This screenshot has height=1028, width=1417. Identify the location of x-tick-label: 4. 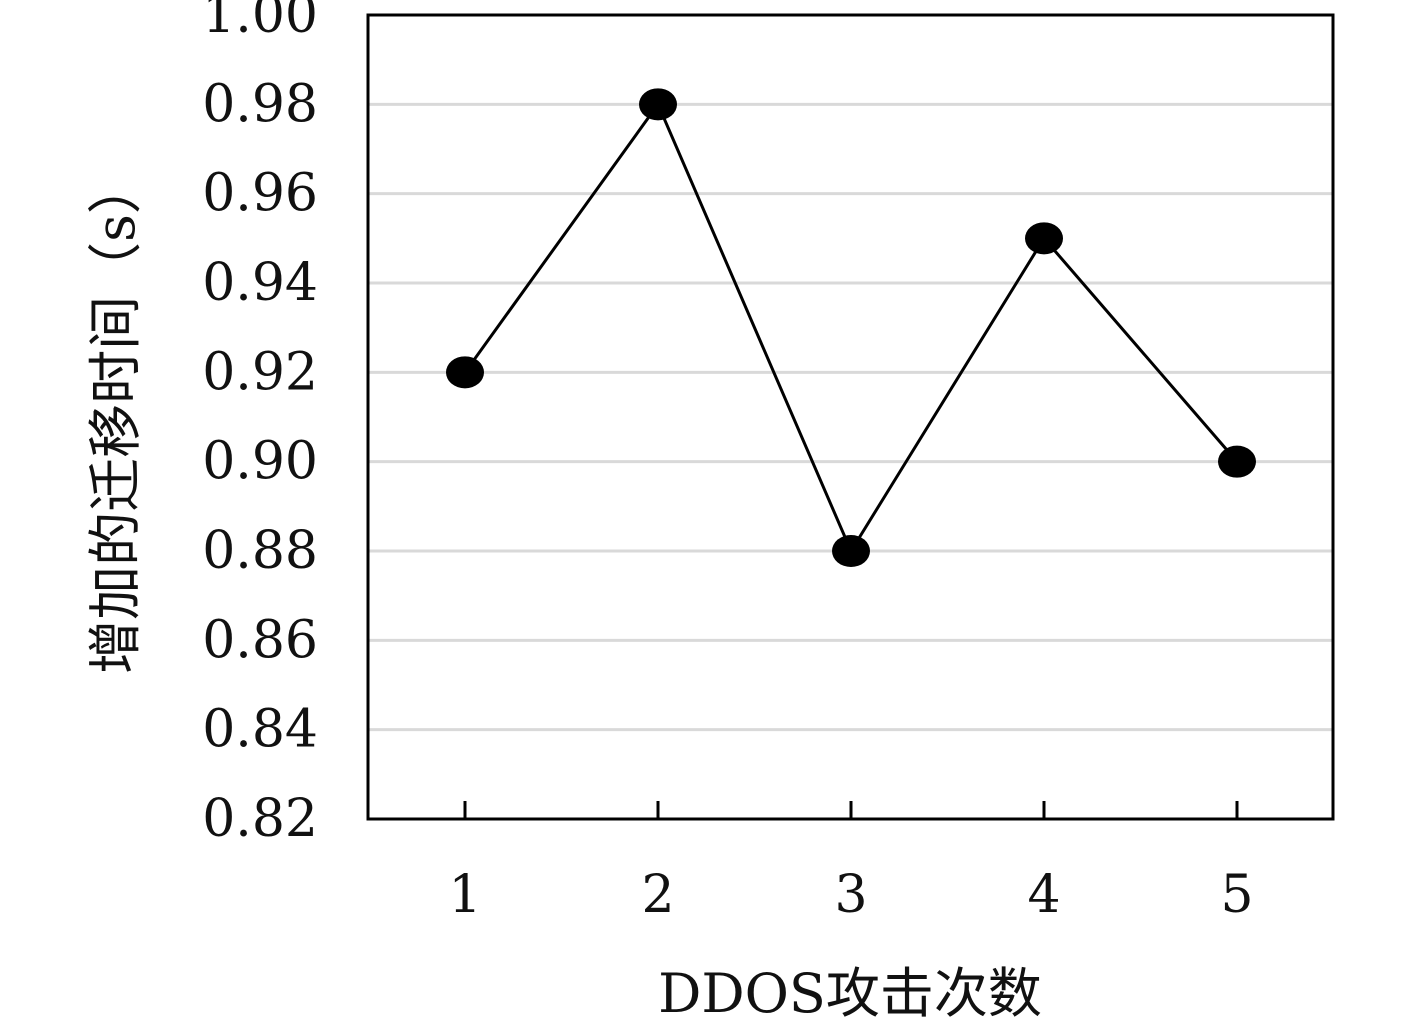
(1043, 895).